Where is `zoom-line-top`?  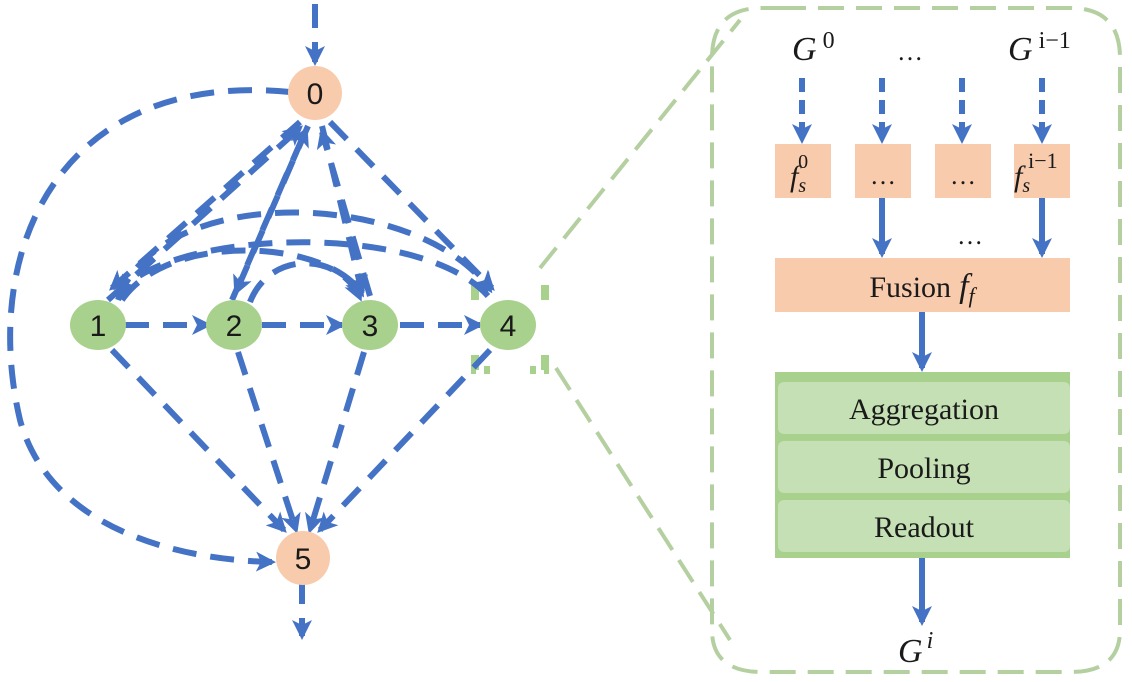
zoom-line-top is located at coordinates (640, 144).